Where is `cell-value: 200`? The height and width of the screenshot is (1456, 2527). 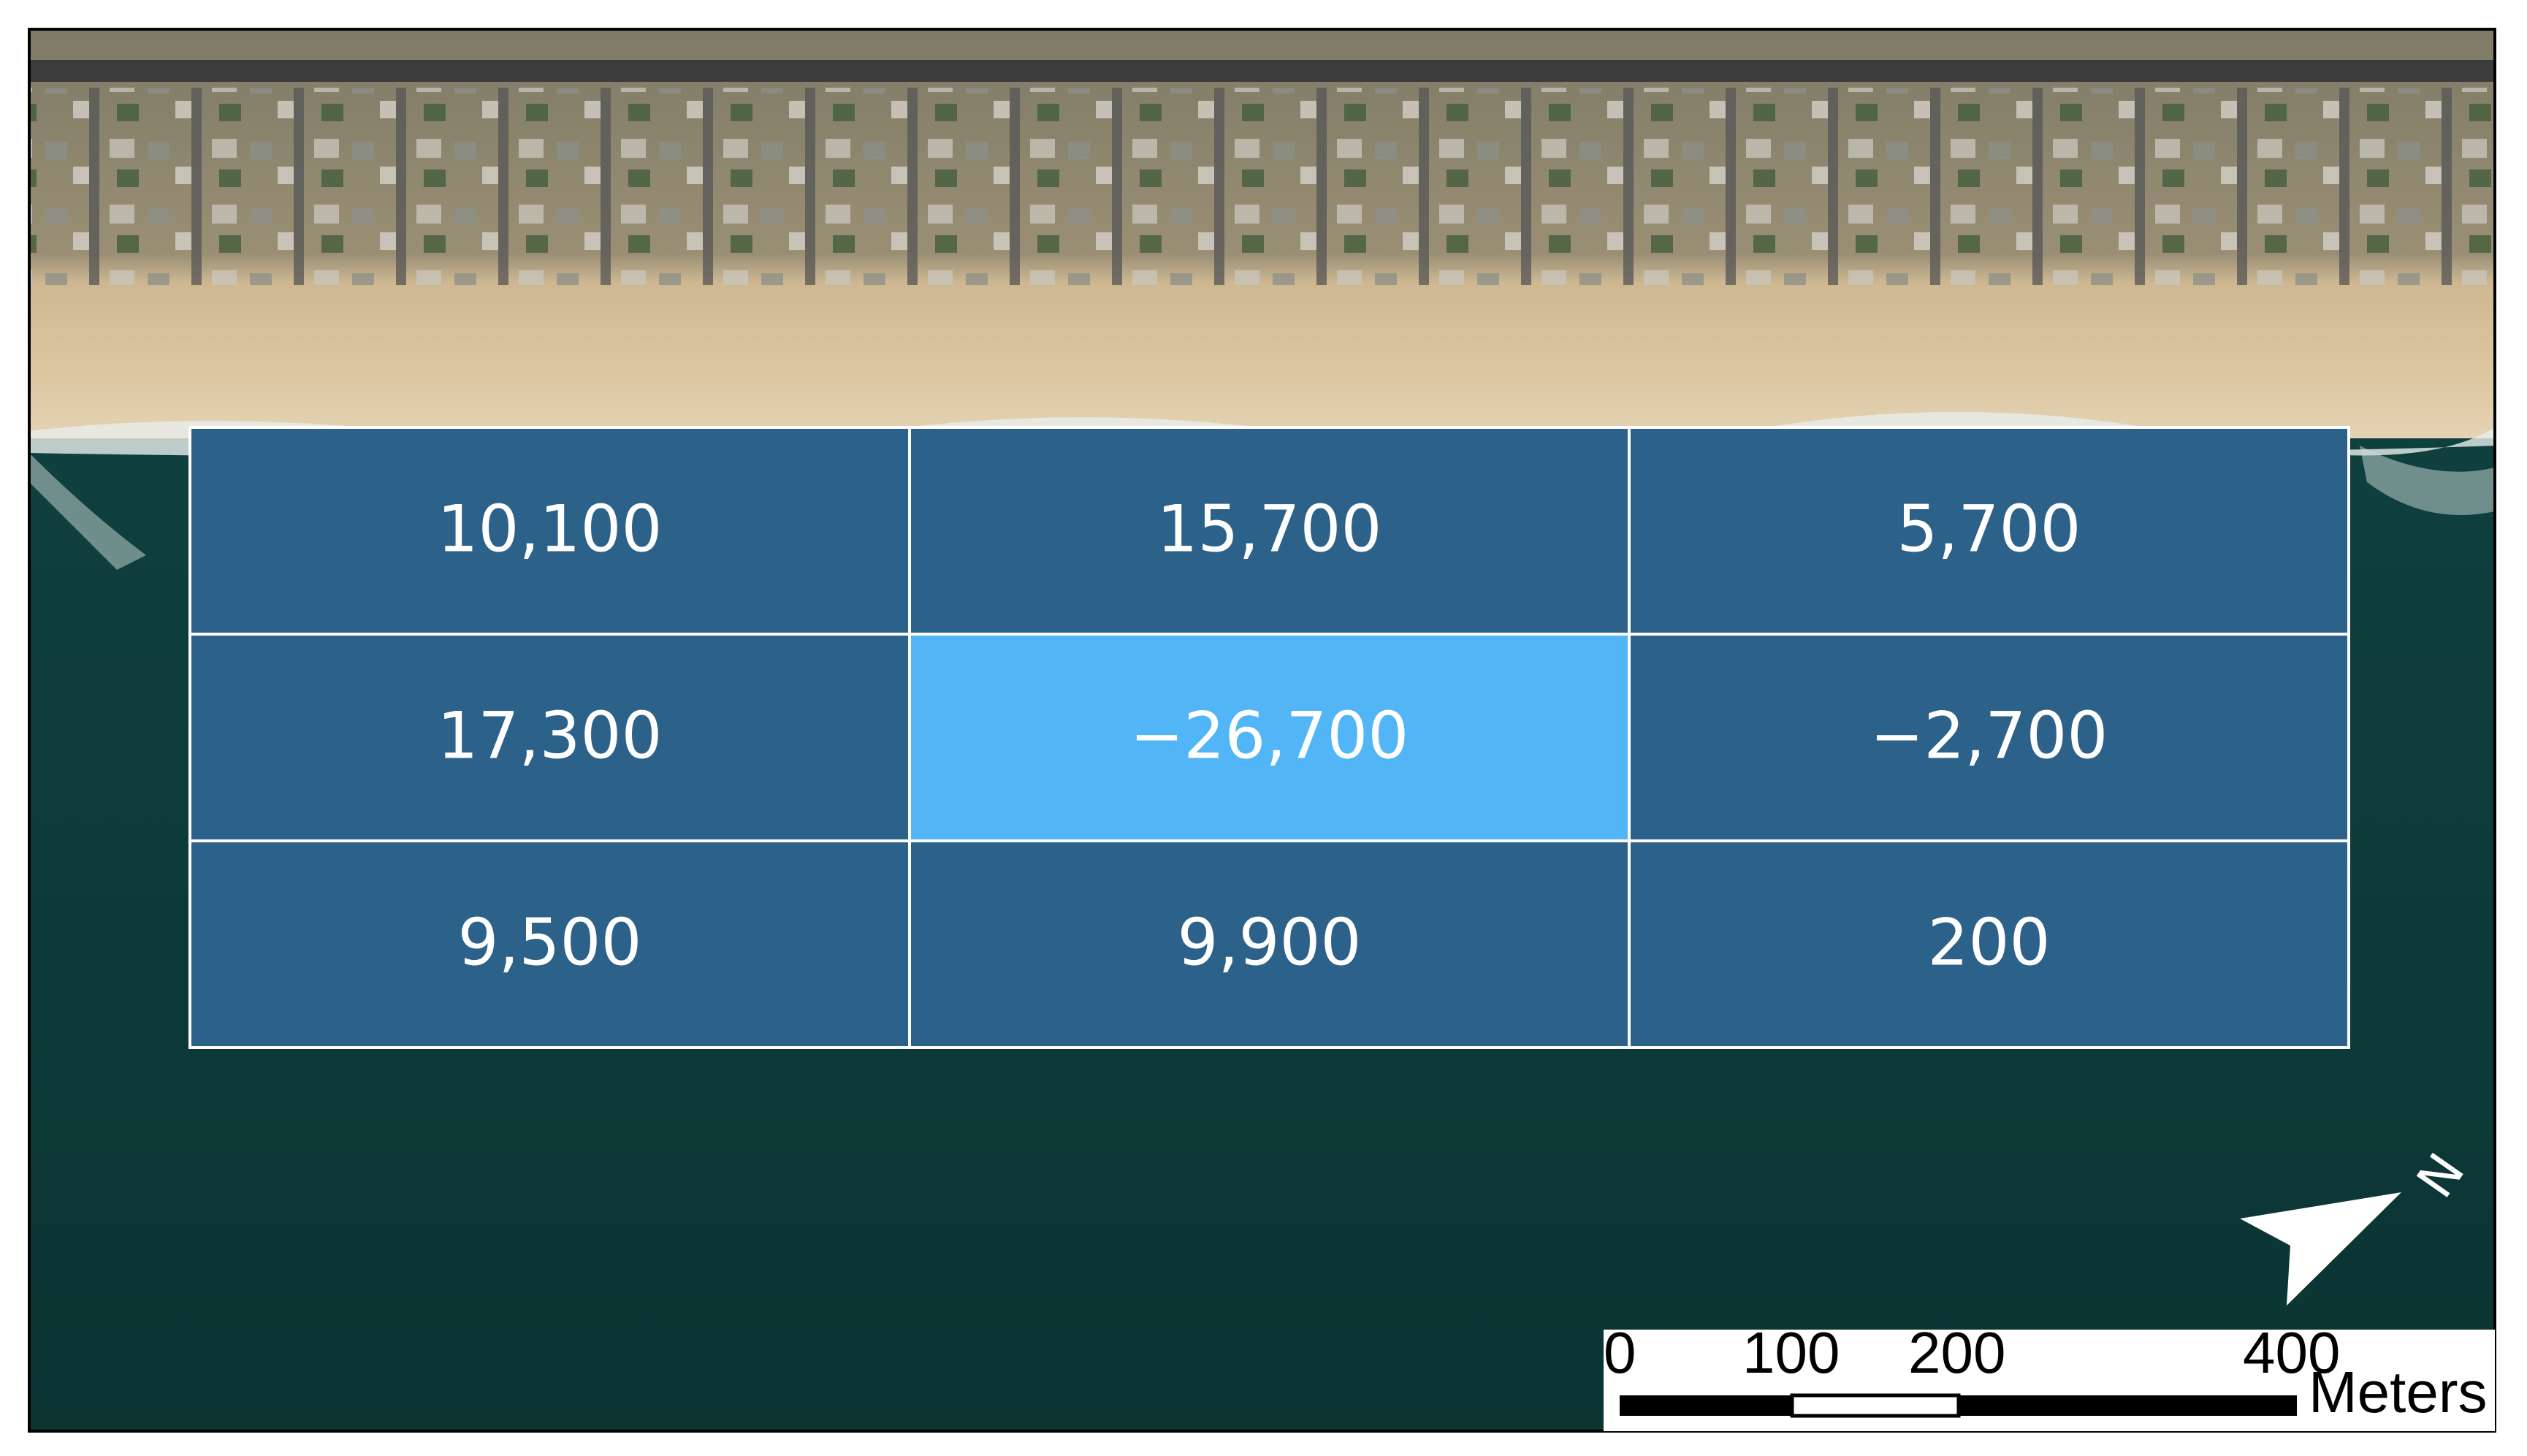
cell-value: 200 is located at coordinates (1989, 942).